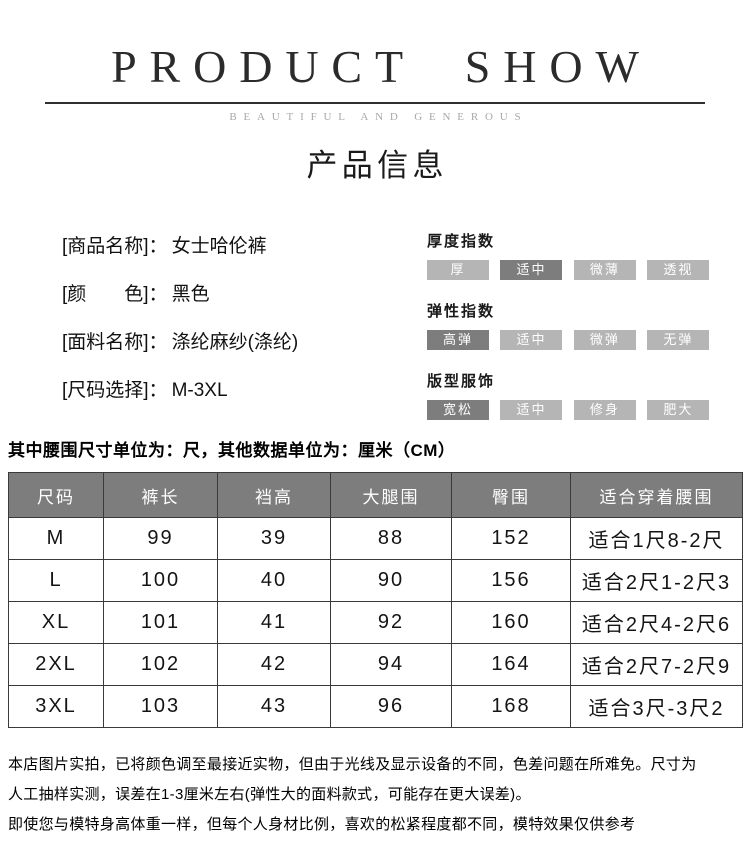 This screenshot has width=750, height=845. Describe the element at coordinates (274, 580) in the screenshot. I see `cell: 40` at that location.